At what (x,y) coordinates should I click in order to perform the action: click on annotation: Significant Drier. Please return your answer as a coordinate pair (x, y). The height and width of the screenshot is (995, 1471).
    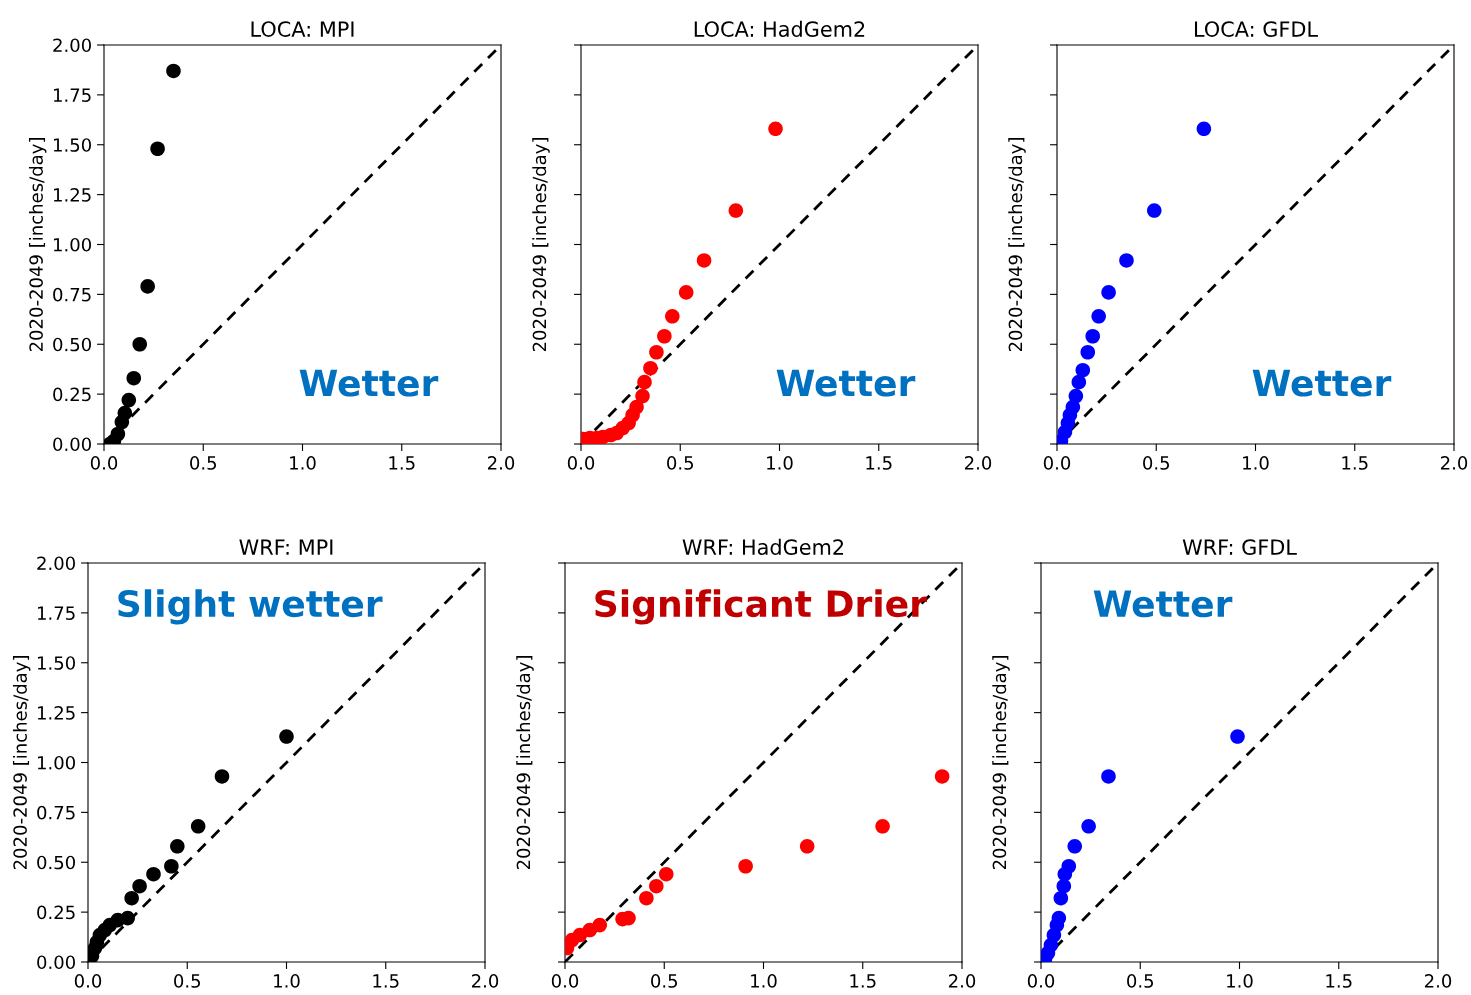
    Looking at the image, I should click on (761, 607).